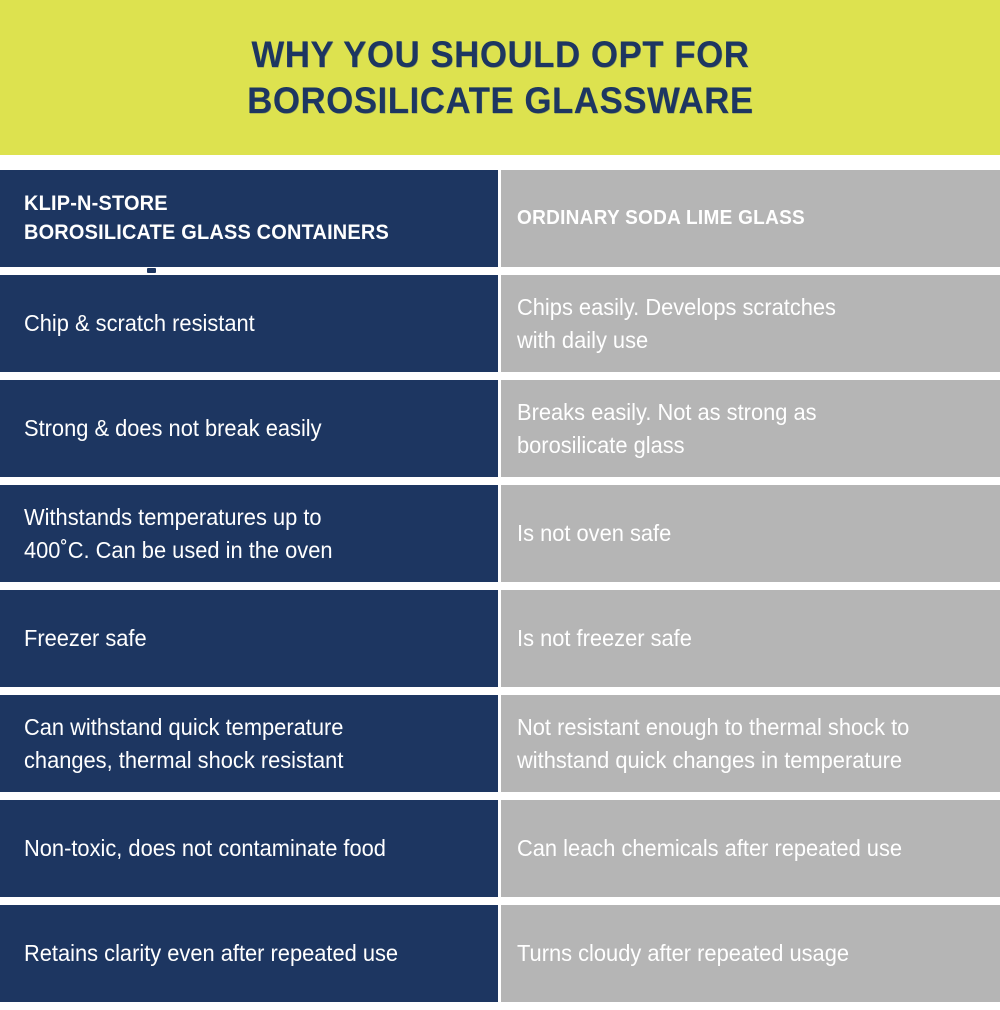  What do you see at coordinates (750, 533) in the screenshot?
I see `table-cell-right: Is not oven safe` at bounding box center [750, 533].